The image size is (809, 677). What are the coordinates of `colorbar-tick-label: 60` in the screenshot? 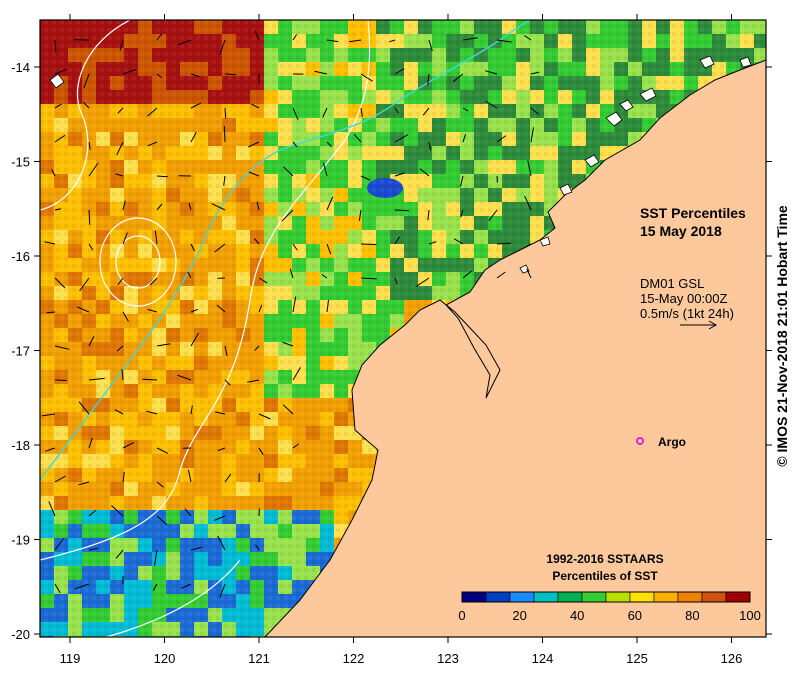 It's located at (635, 615).